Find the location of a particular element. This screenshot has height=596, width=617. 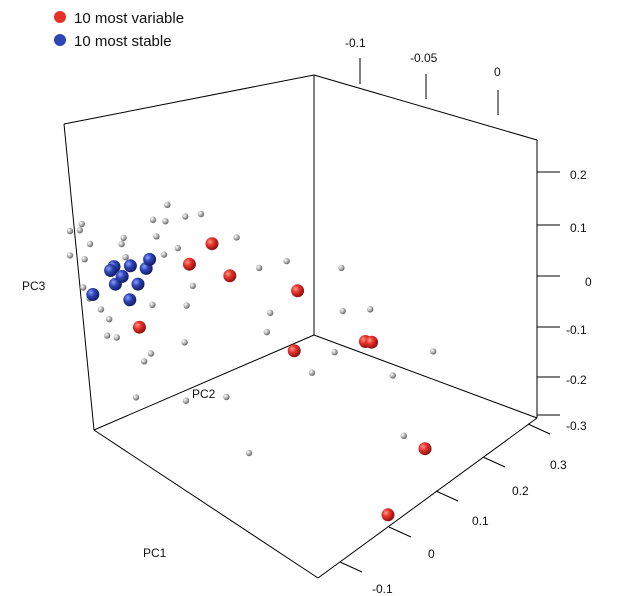

x-tick-label: 0.2 is located at coordinates (520, 491).